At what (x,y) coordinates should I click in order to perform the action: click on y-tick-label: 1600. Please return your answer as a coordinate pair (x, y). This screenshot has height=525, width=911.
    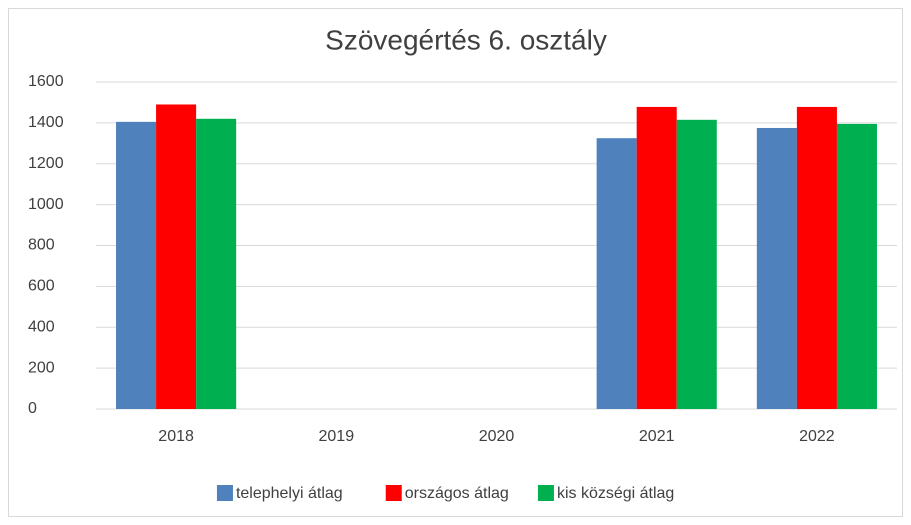
    Looking at the image, I should click on (46, 81).